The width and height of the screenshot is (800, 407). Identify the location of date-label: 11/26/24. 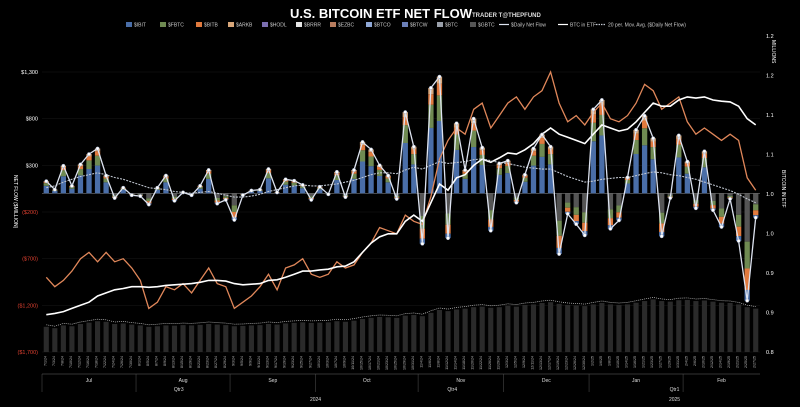
(490, 363).